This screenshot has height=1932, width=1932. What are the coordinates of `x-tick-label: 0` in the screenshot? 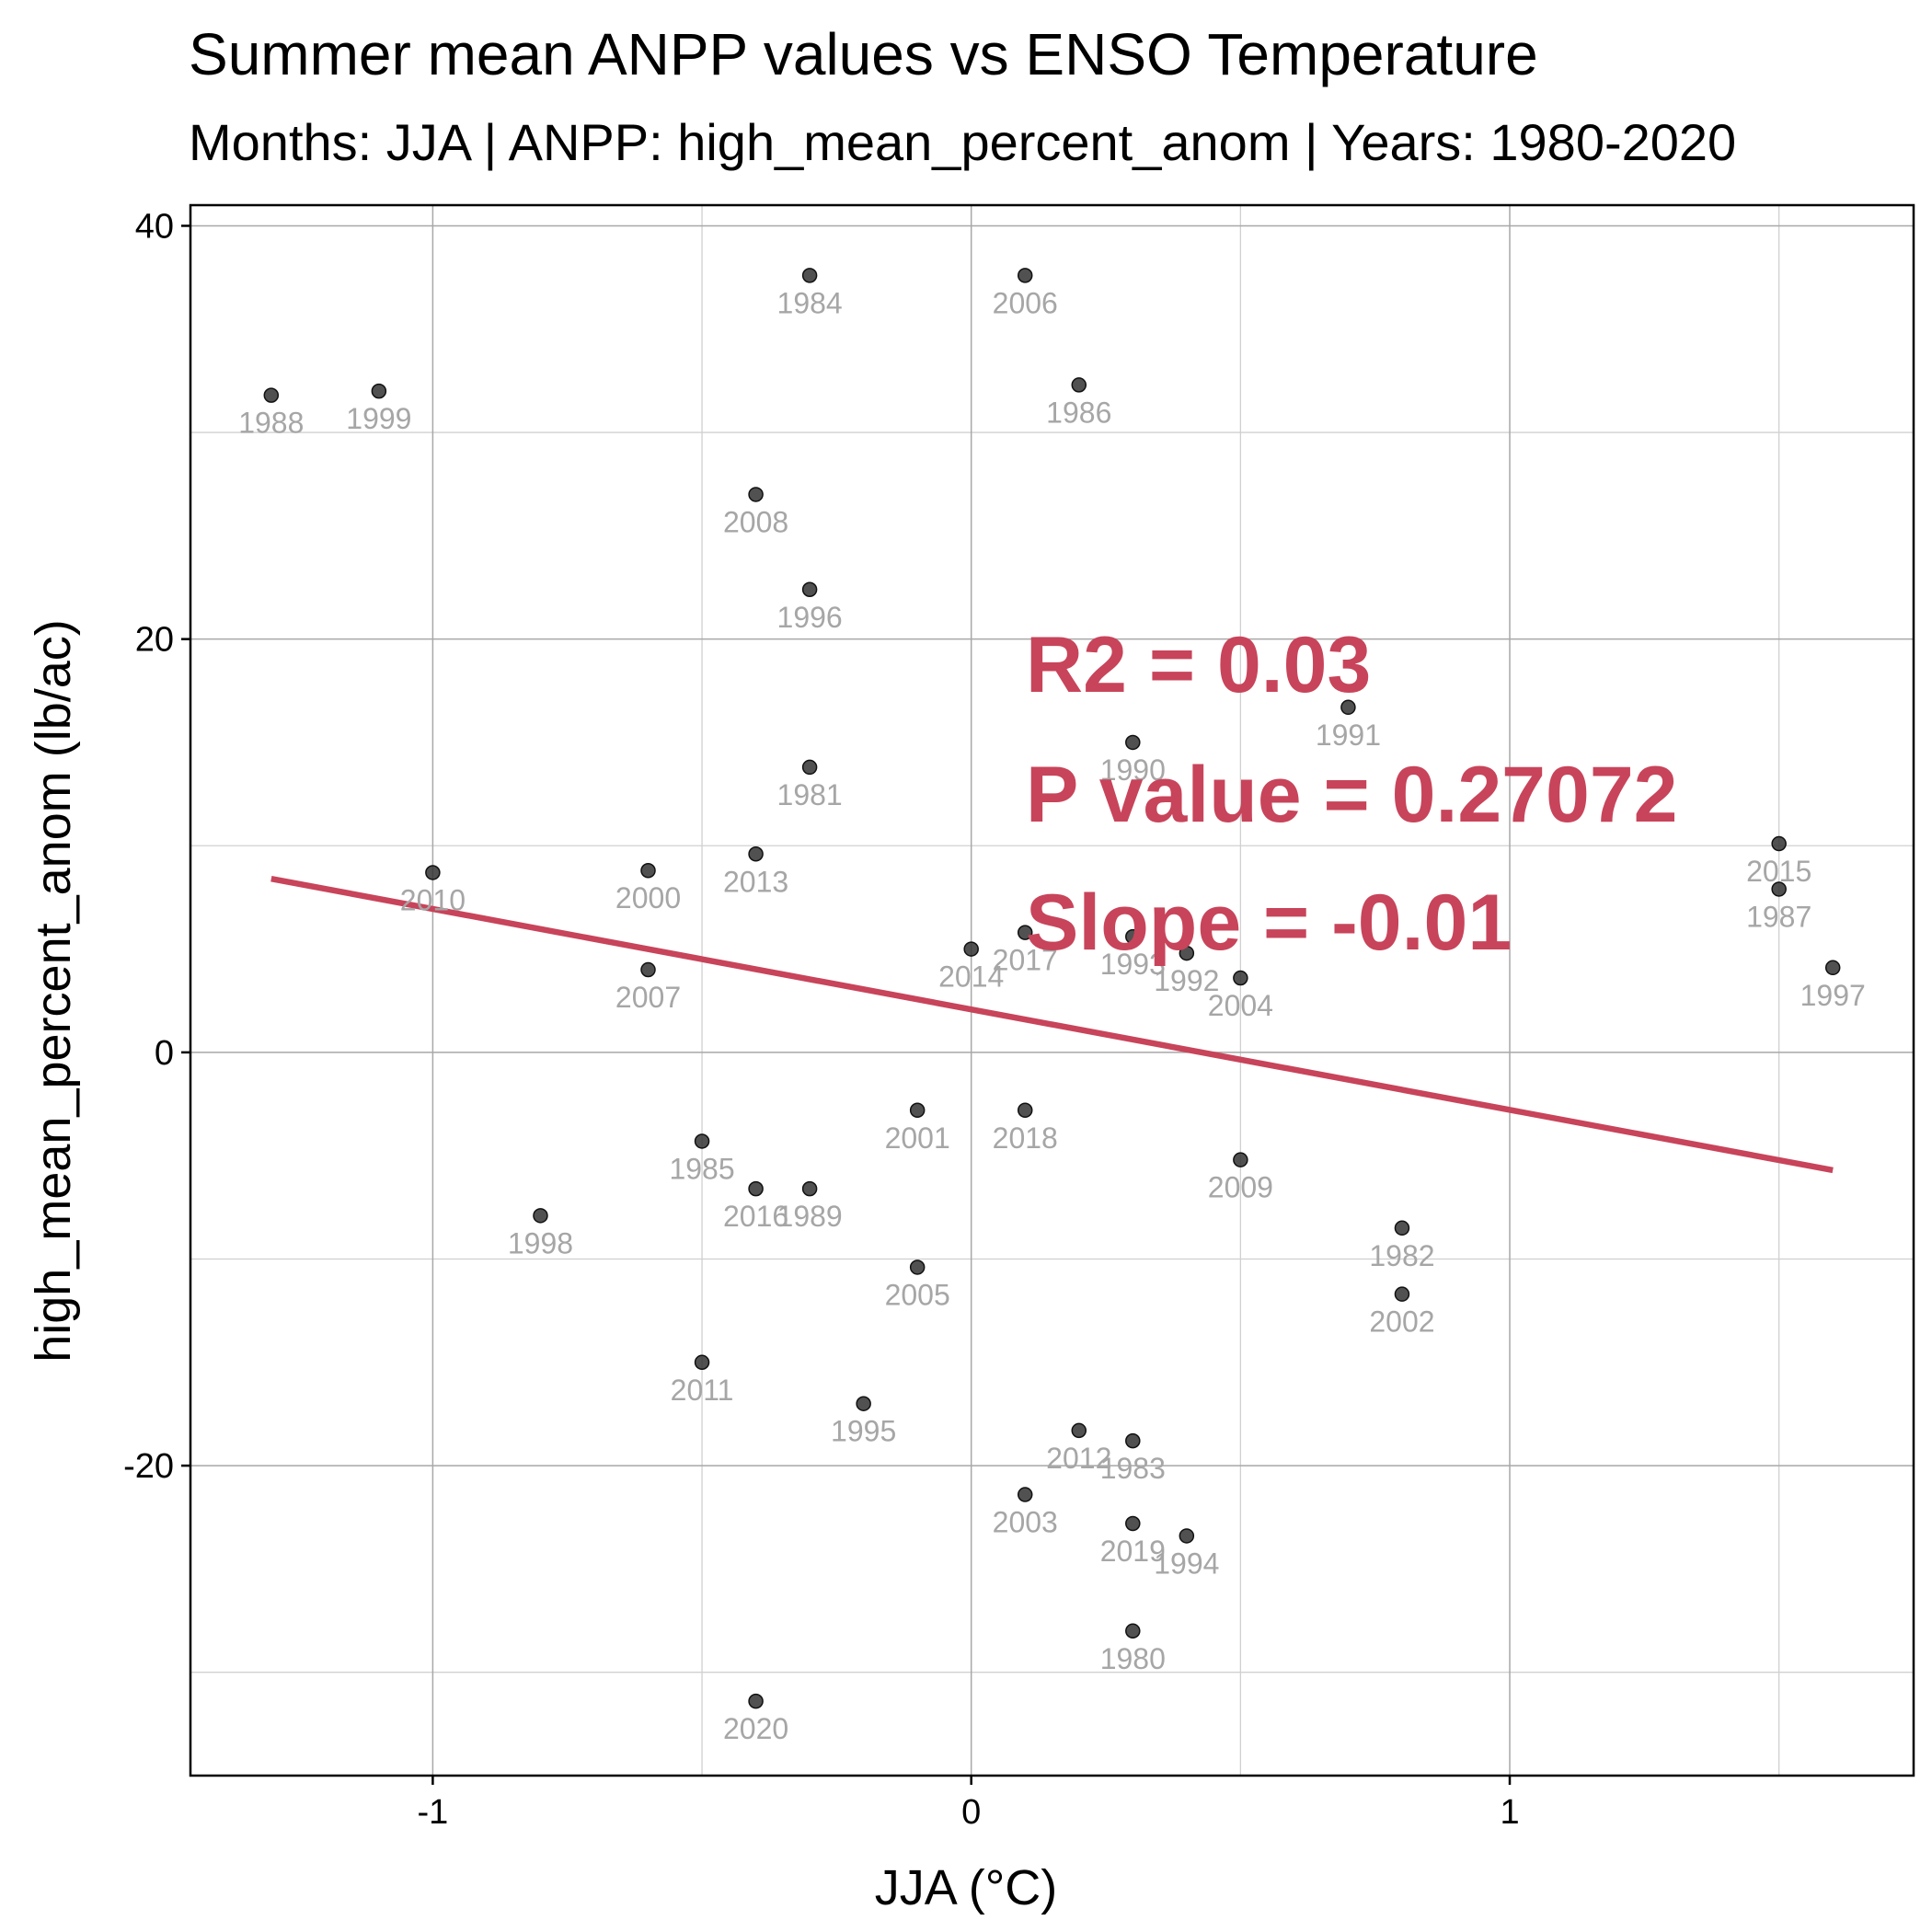 It's located at (971, 1812).